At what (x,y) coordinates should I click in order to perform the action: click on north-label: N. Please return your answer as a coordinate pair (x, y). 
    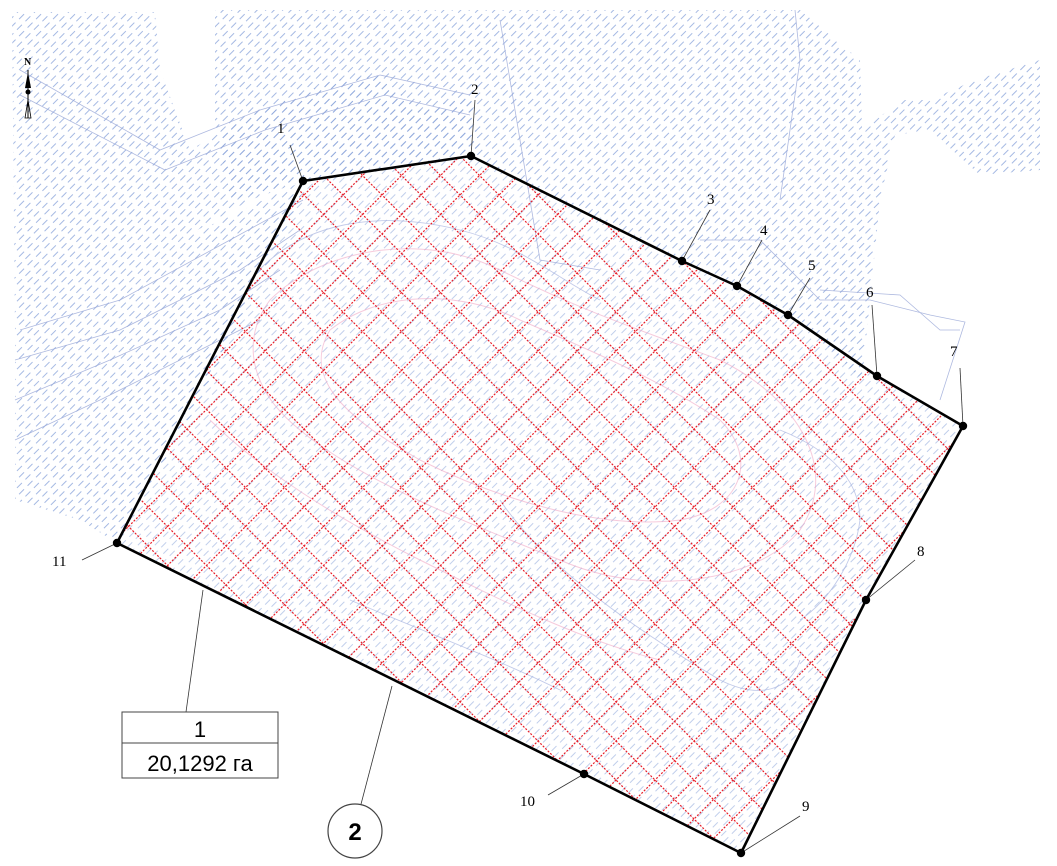
    Looking at the image, I should click on (28, 62).